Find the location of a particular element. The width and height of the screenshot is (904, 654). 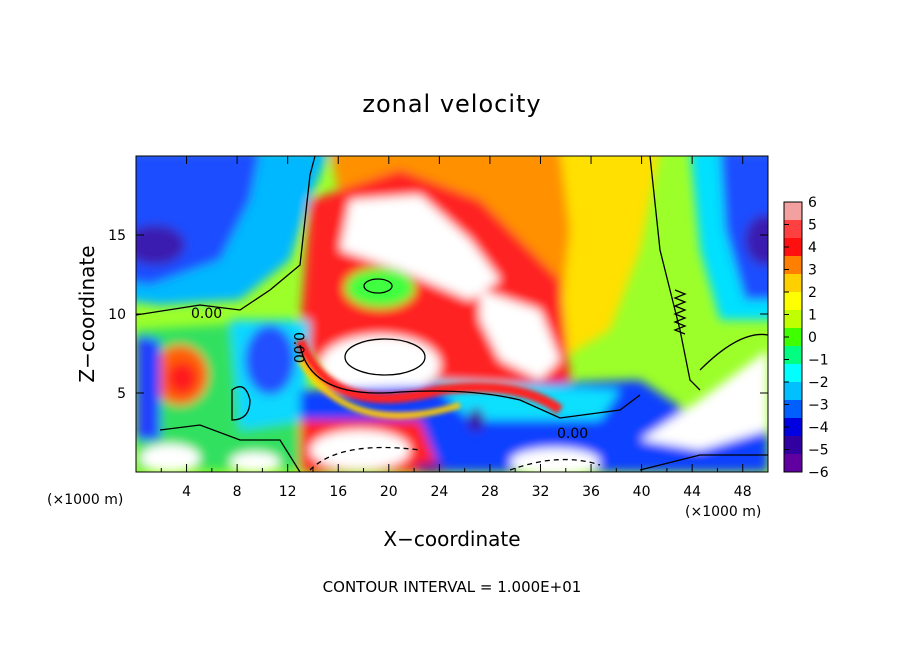

contour-white-loop is located at coordinates (385, 357).